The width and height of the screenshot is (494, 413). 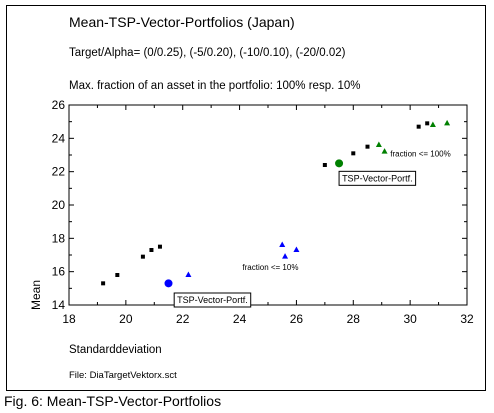 I want to click on y-axis-label: Mean, so click(x=36, y=295).